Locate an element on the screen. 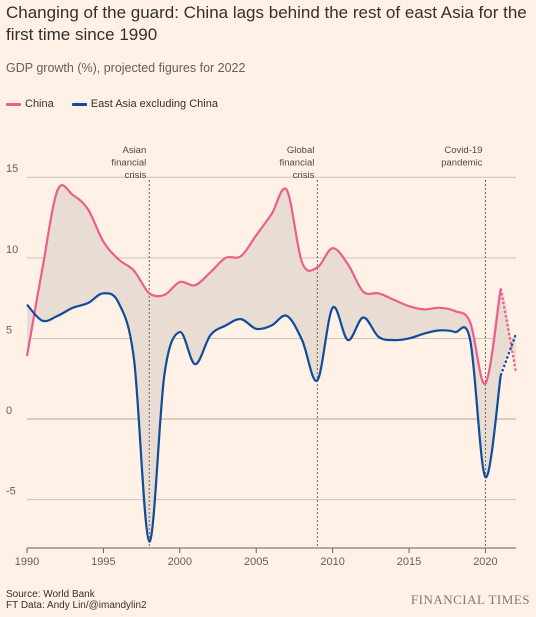 The height and width of the screenshot is (617, 536). legend-item-china: China is located at coordinates (30, 104).